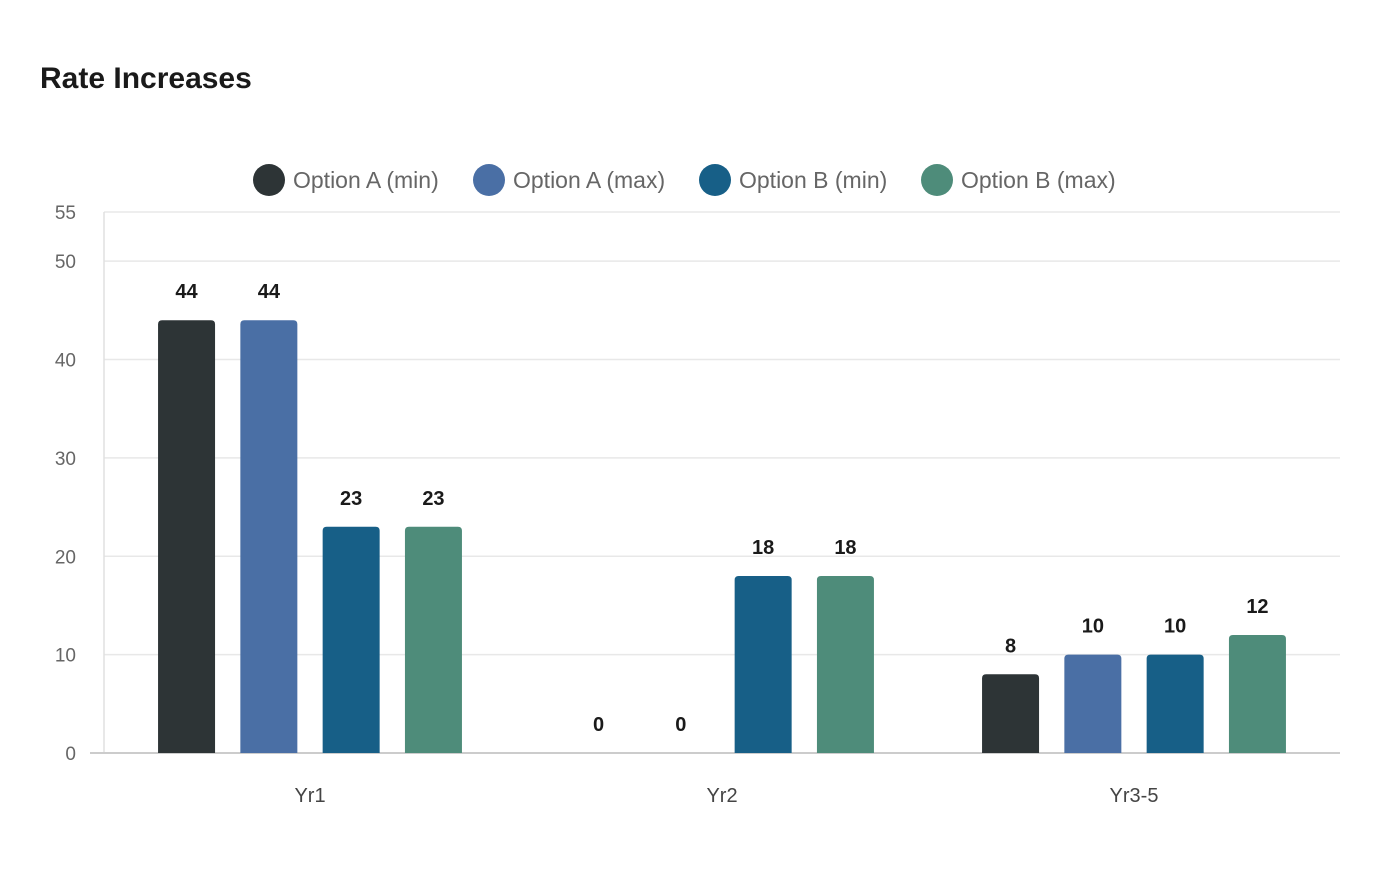 The width and height of the screenshot is (1400, 880). What do you see at coordinates (65, 213) in the screenshot?
I see `y-tick-label: 55` at bounding box center [65, 213].